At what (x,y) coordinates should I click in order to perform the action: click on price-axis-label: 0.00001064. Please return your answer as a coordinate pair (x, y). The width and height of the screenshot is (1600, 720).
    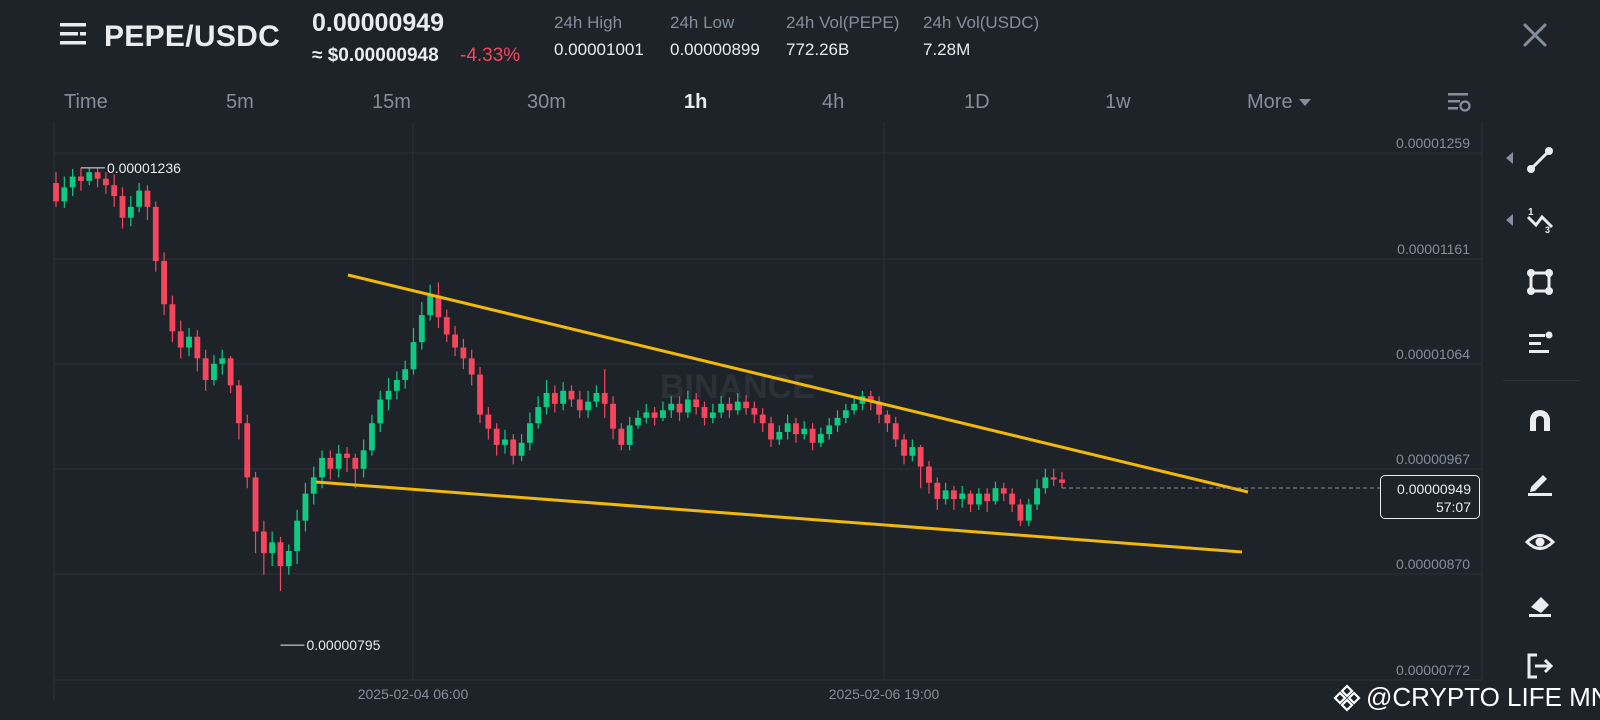
    Looking at the image, I should click on (1433, 354).